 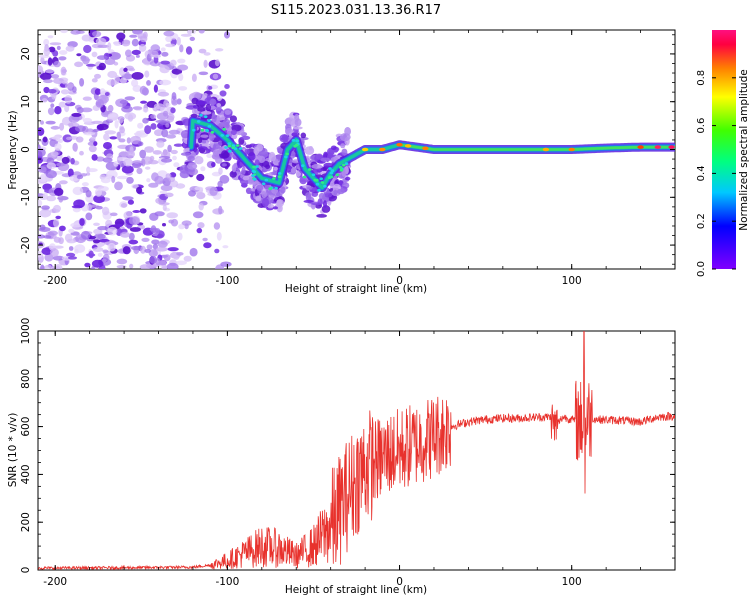 I want to click on spectrogram-y-tick-label: -20, so click(x=26, y=245).